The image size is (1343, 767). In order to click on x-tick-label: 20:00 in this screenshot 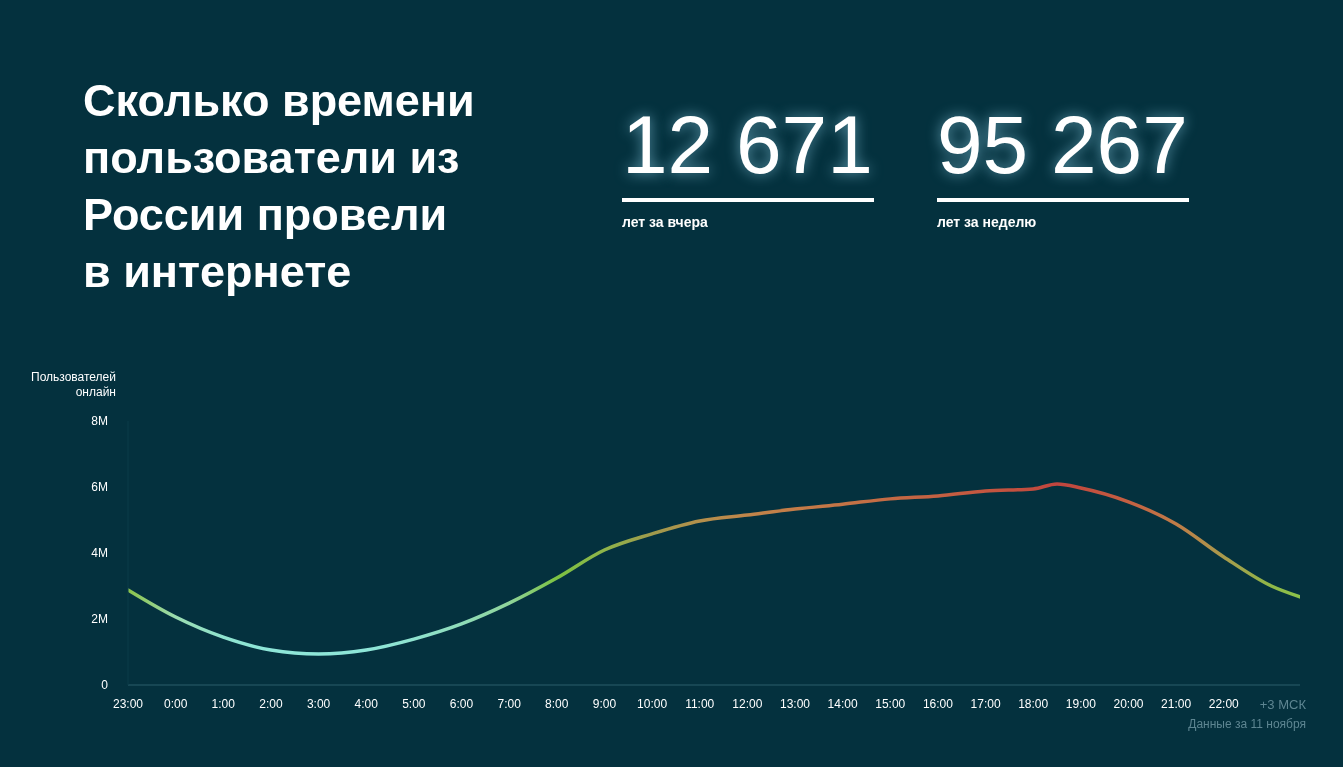, I will do `click(1128, 703)`.